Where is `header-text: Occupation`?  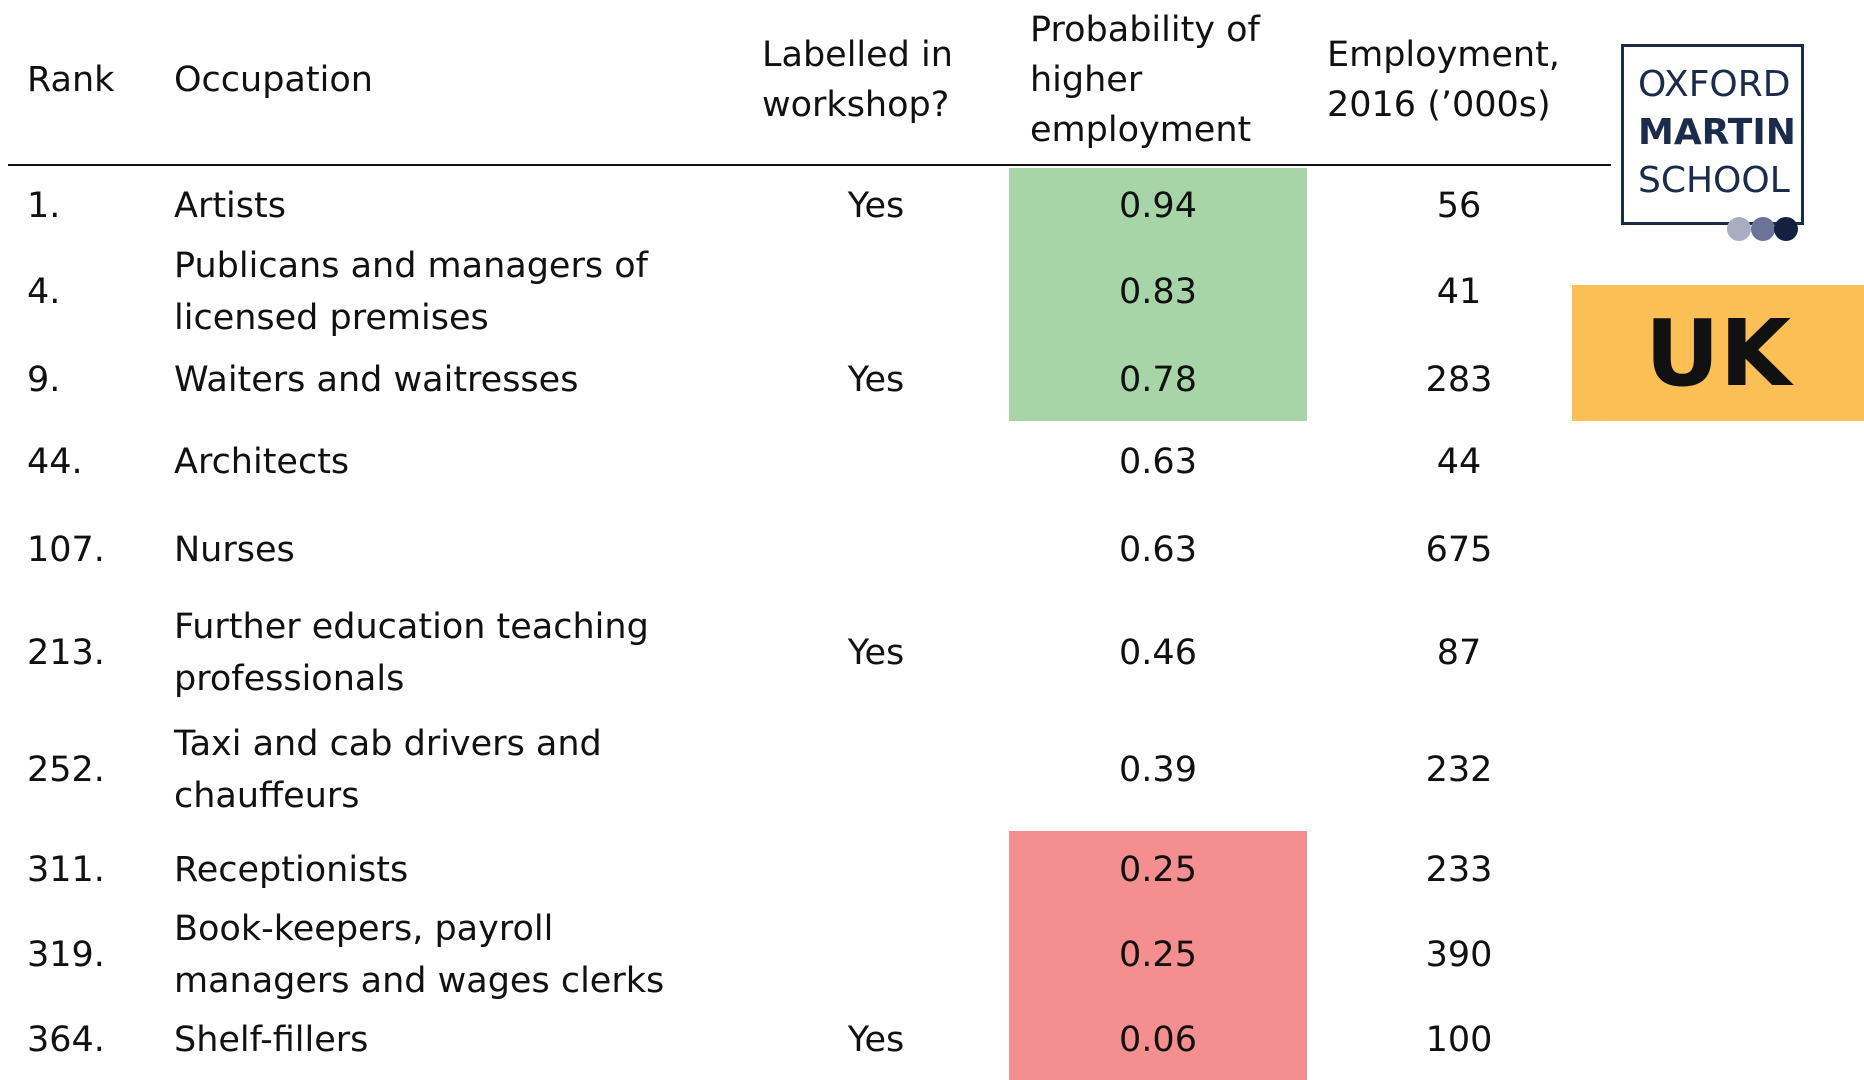
header-text: Occupation is located at coordinates (273, 80).